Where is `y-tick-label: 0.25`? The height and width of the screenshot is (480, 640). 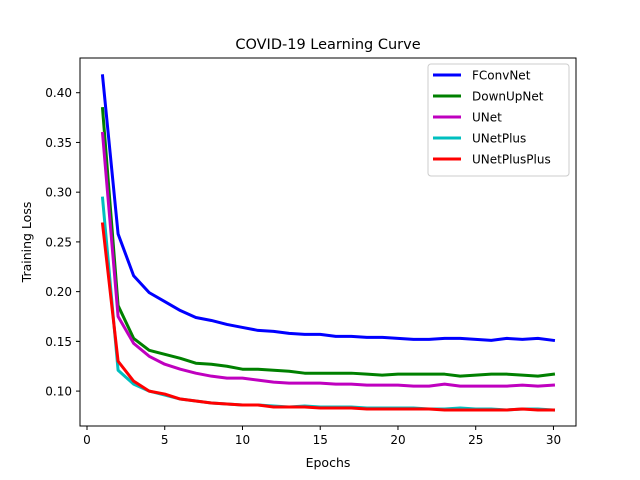 y-tick-label: 0.25 is located at coordinates (58, 242).